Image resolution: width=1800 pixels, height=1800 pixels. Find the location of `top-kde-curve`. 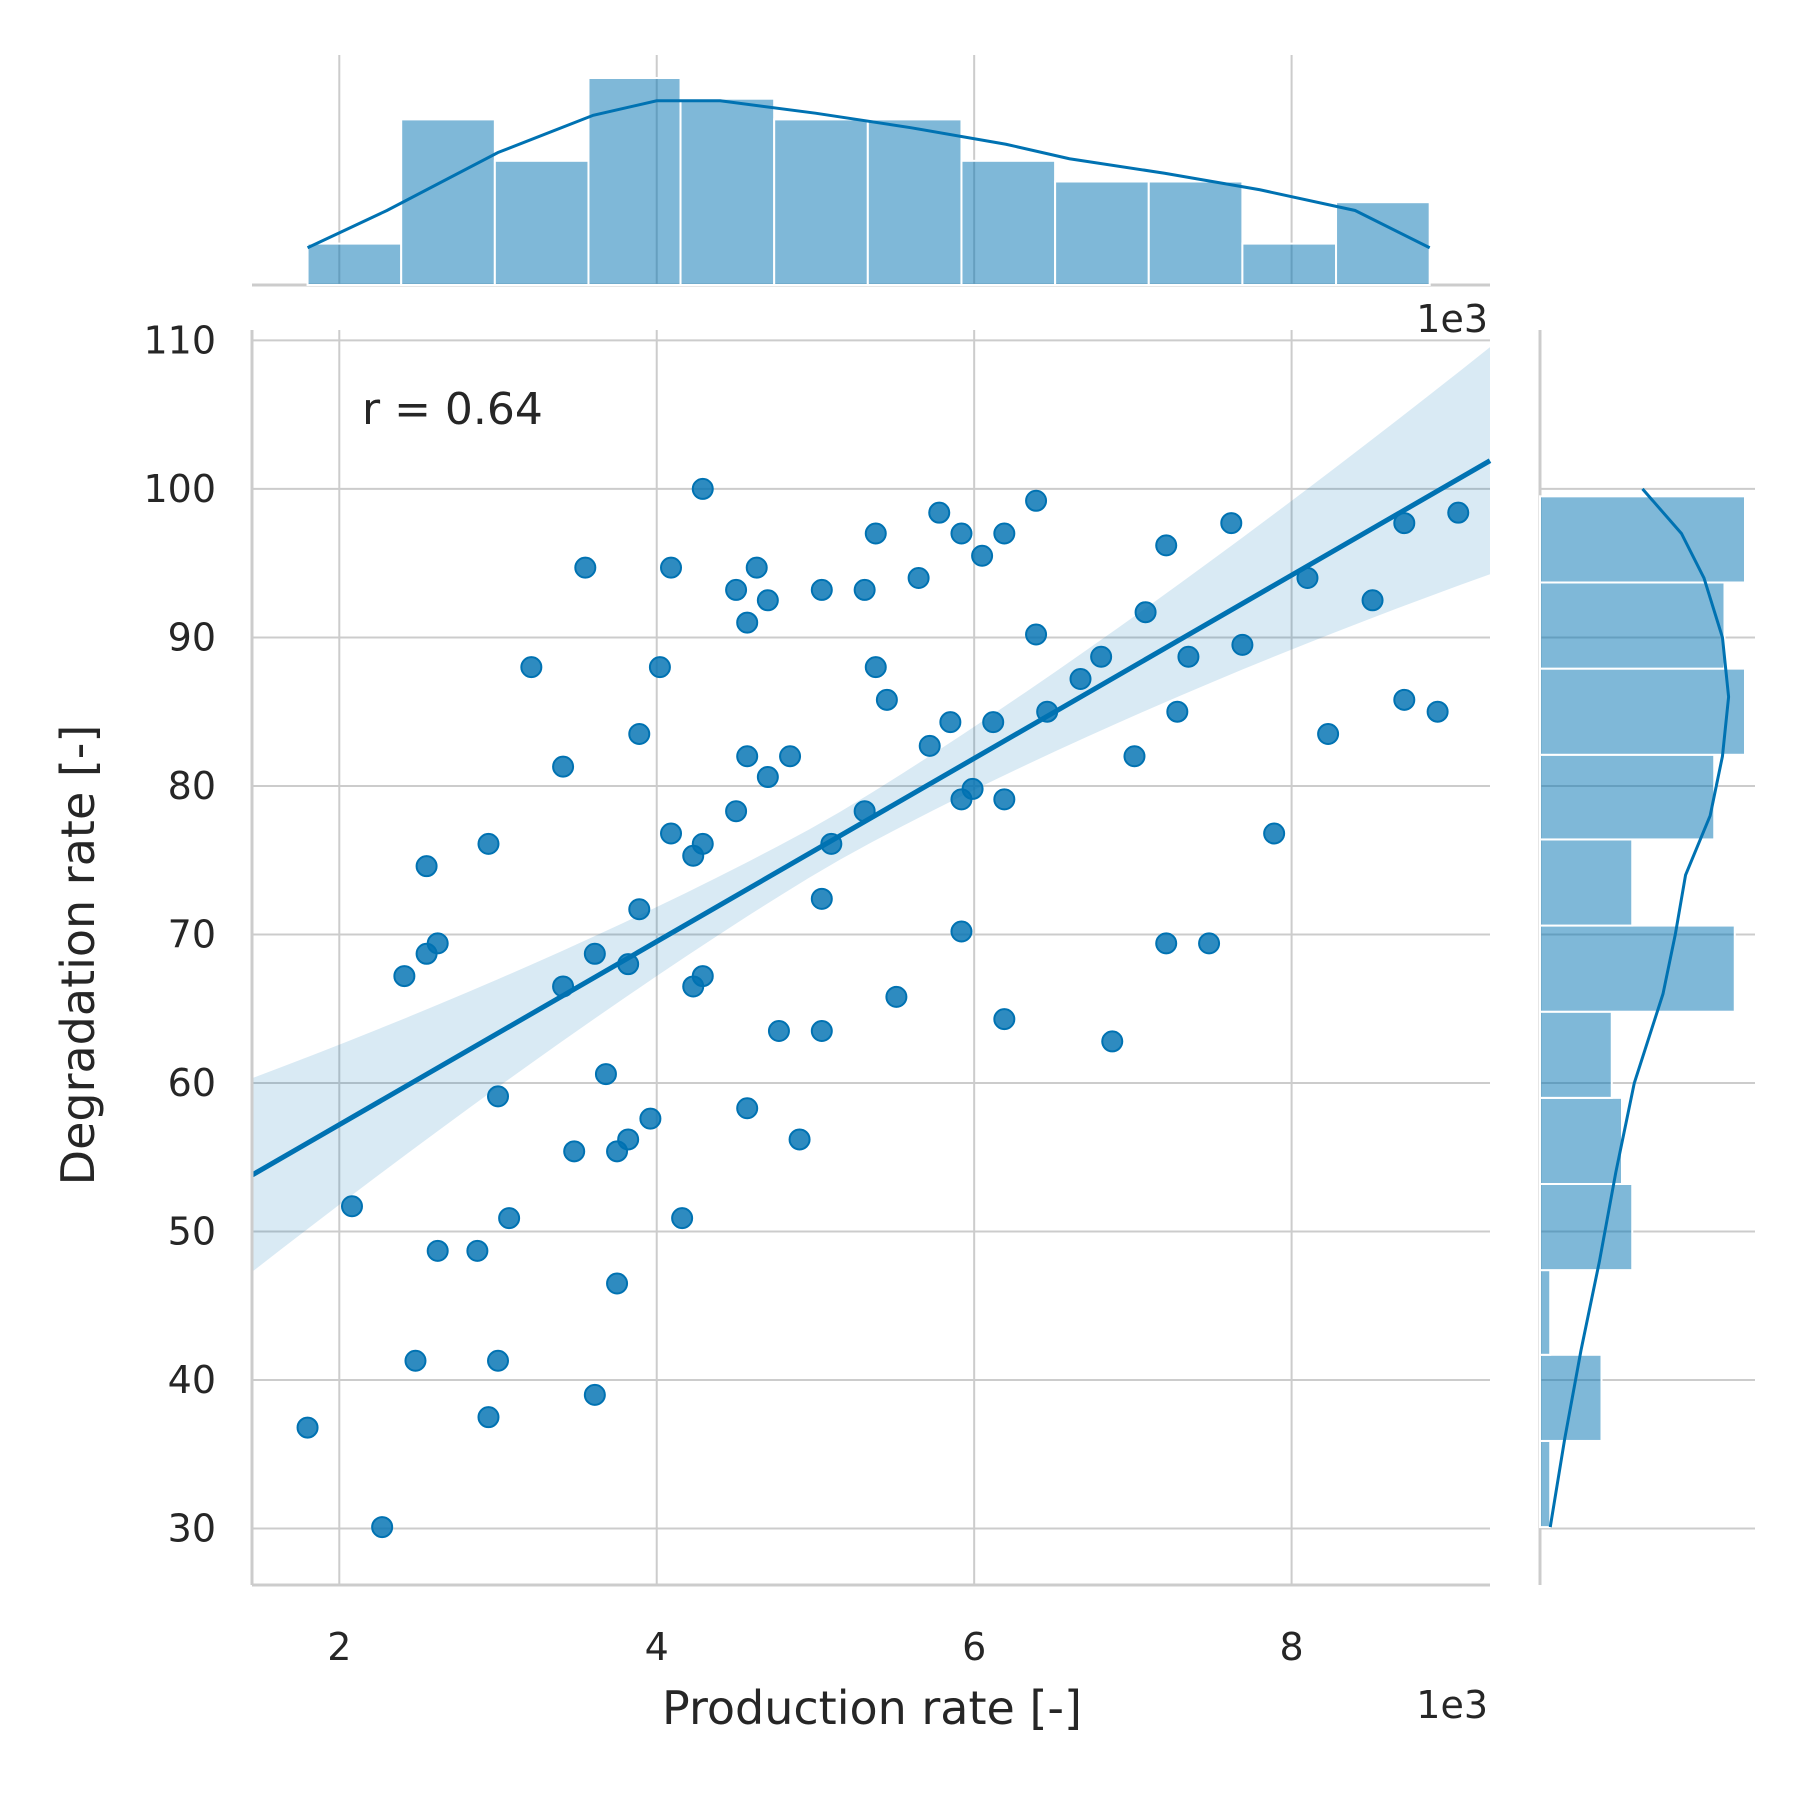

top-kde-curve is located at coordinates (868, 174).